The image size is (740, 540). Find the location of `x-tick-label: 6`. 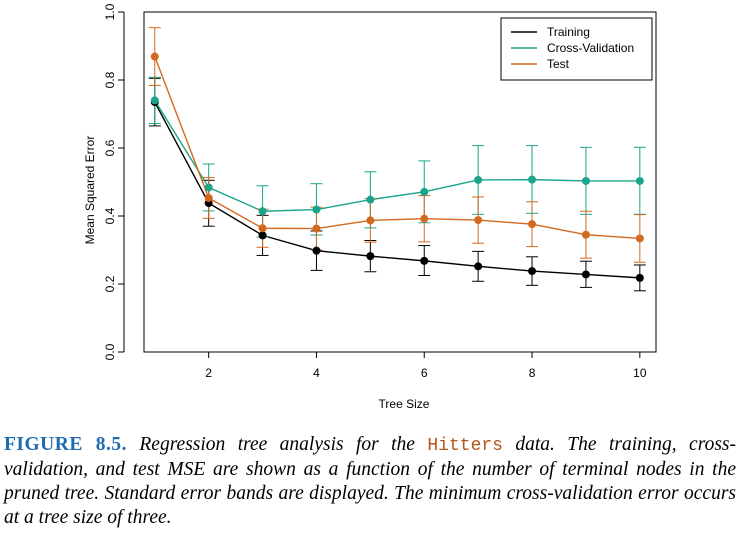

x-tick-label: 6 is located at coordinates (424, 373).